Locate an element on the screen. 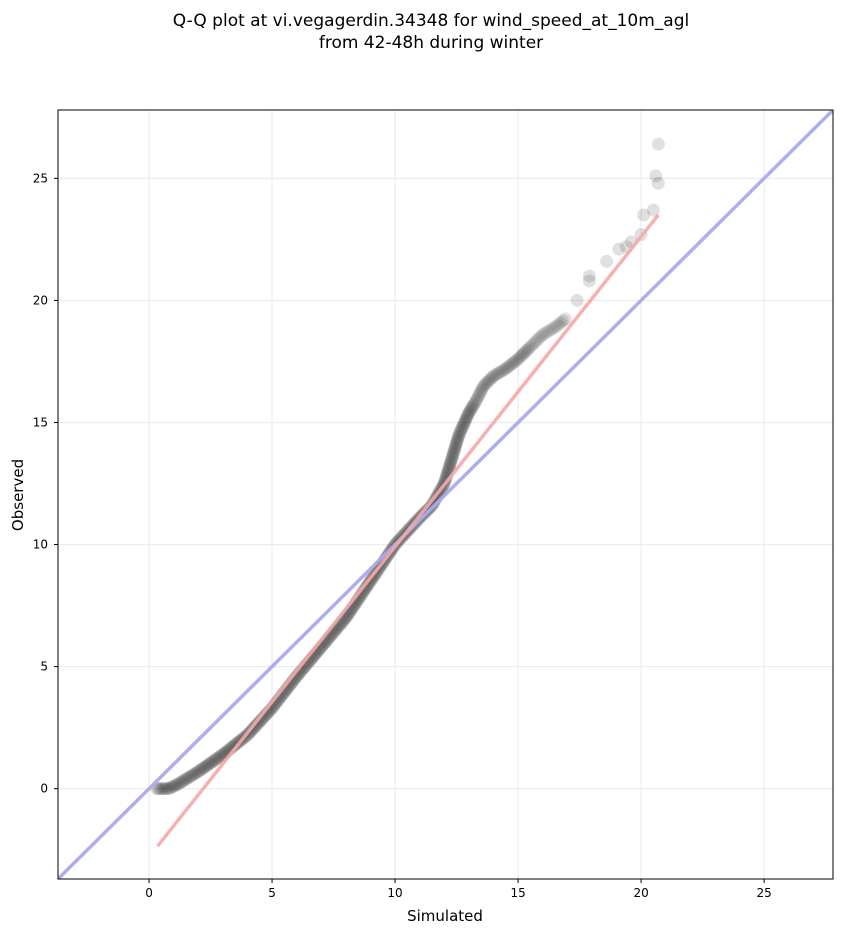 Image resolution: width=843 pixels, height=938 pixels. y-tick-label: 15 is located at coordinates (40, 422).